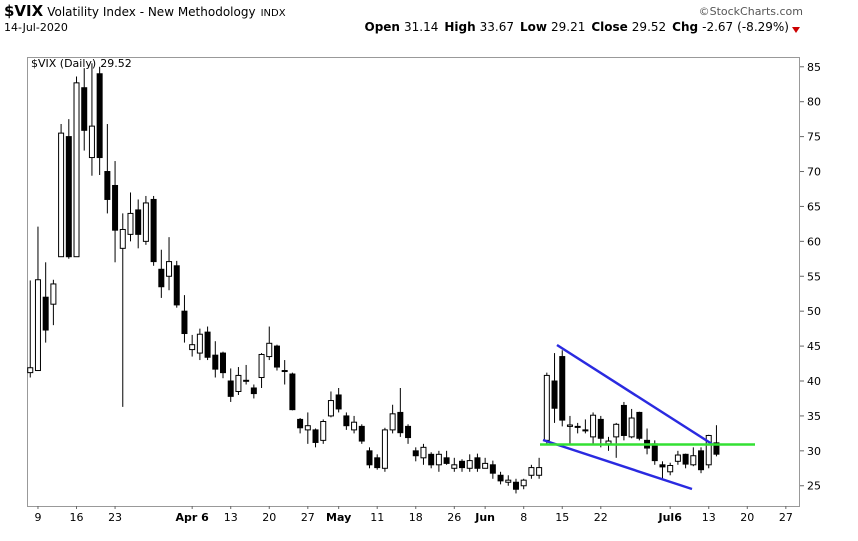 This screenshot has width=858, height=541. Describe the element at coordinates (497, 27) in the screenshot. I see `quote-value: 33.67` at that location.